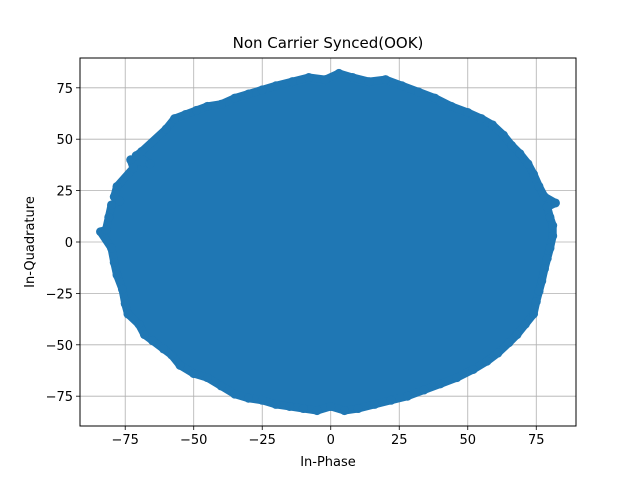  Describe the element at coordinates (63, 243) in the screenshot. I see `y-axis-ticks: −75 −50 −25 0 25 50 75` at that location.